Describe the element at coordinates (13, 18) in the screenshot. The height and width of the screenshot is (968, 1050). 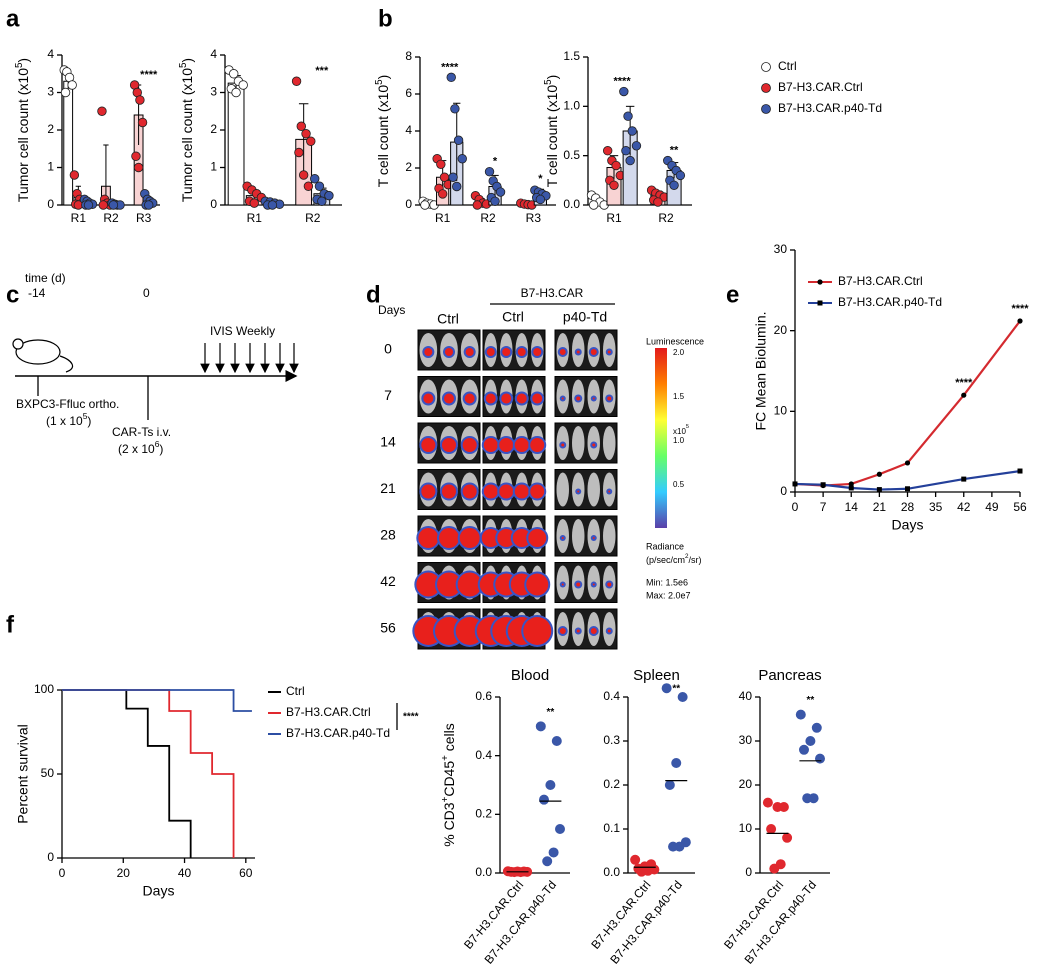
I see `panel-label: a` at that location.